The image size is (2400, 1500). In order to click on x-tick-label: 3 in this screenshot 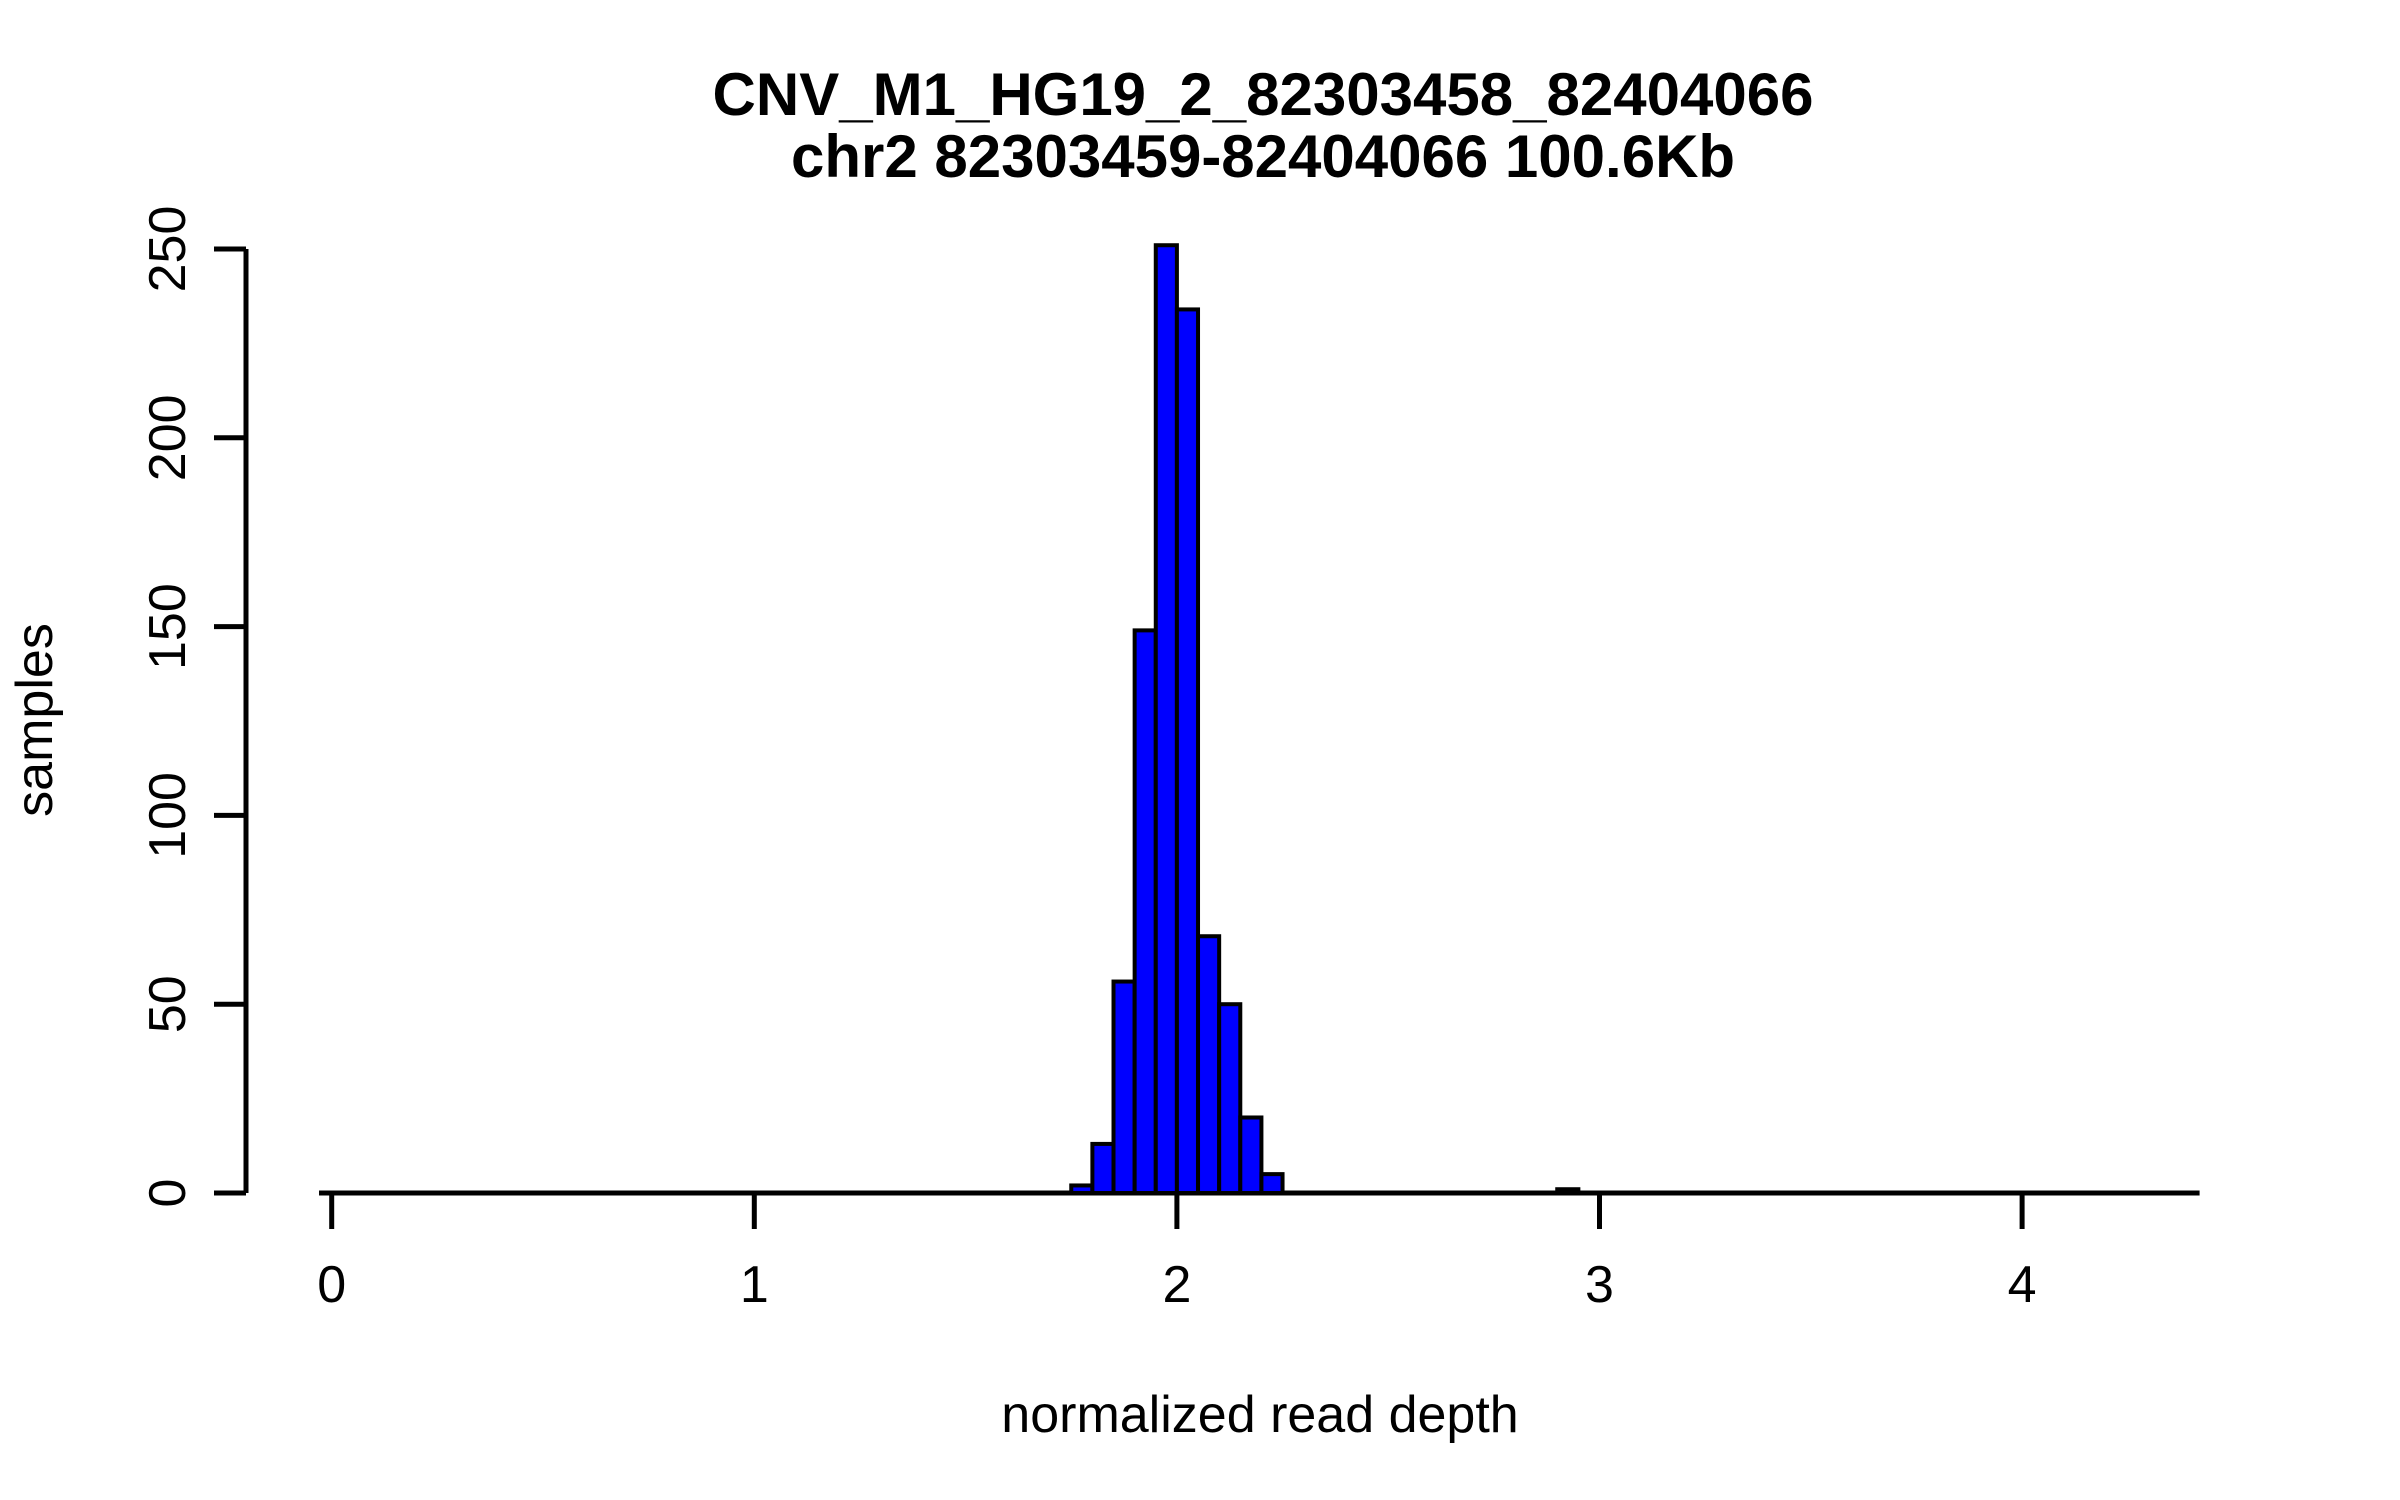, I will do `click(1599, 1285)`.